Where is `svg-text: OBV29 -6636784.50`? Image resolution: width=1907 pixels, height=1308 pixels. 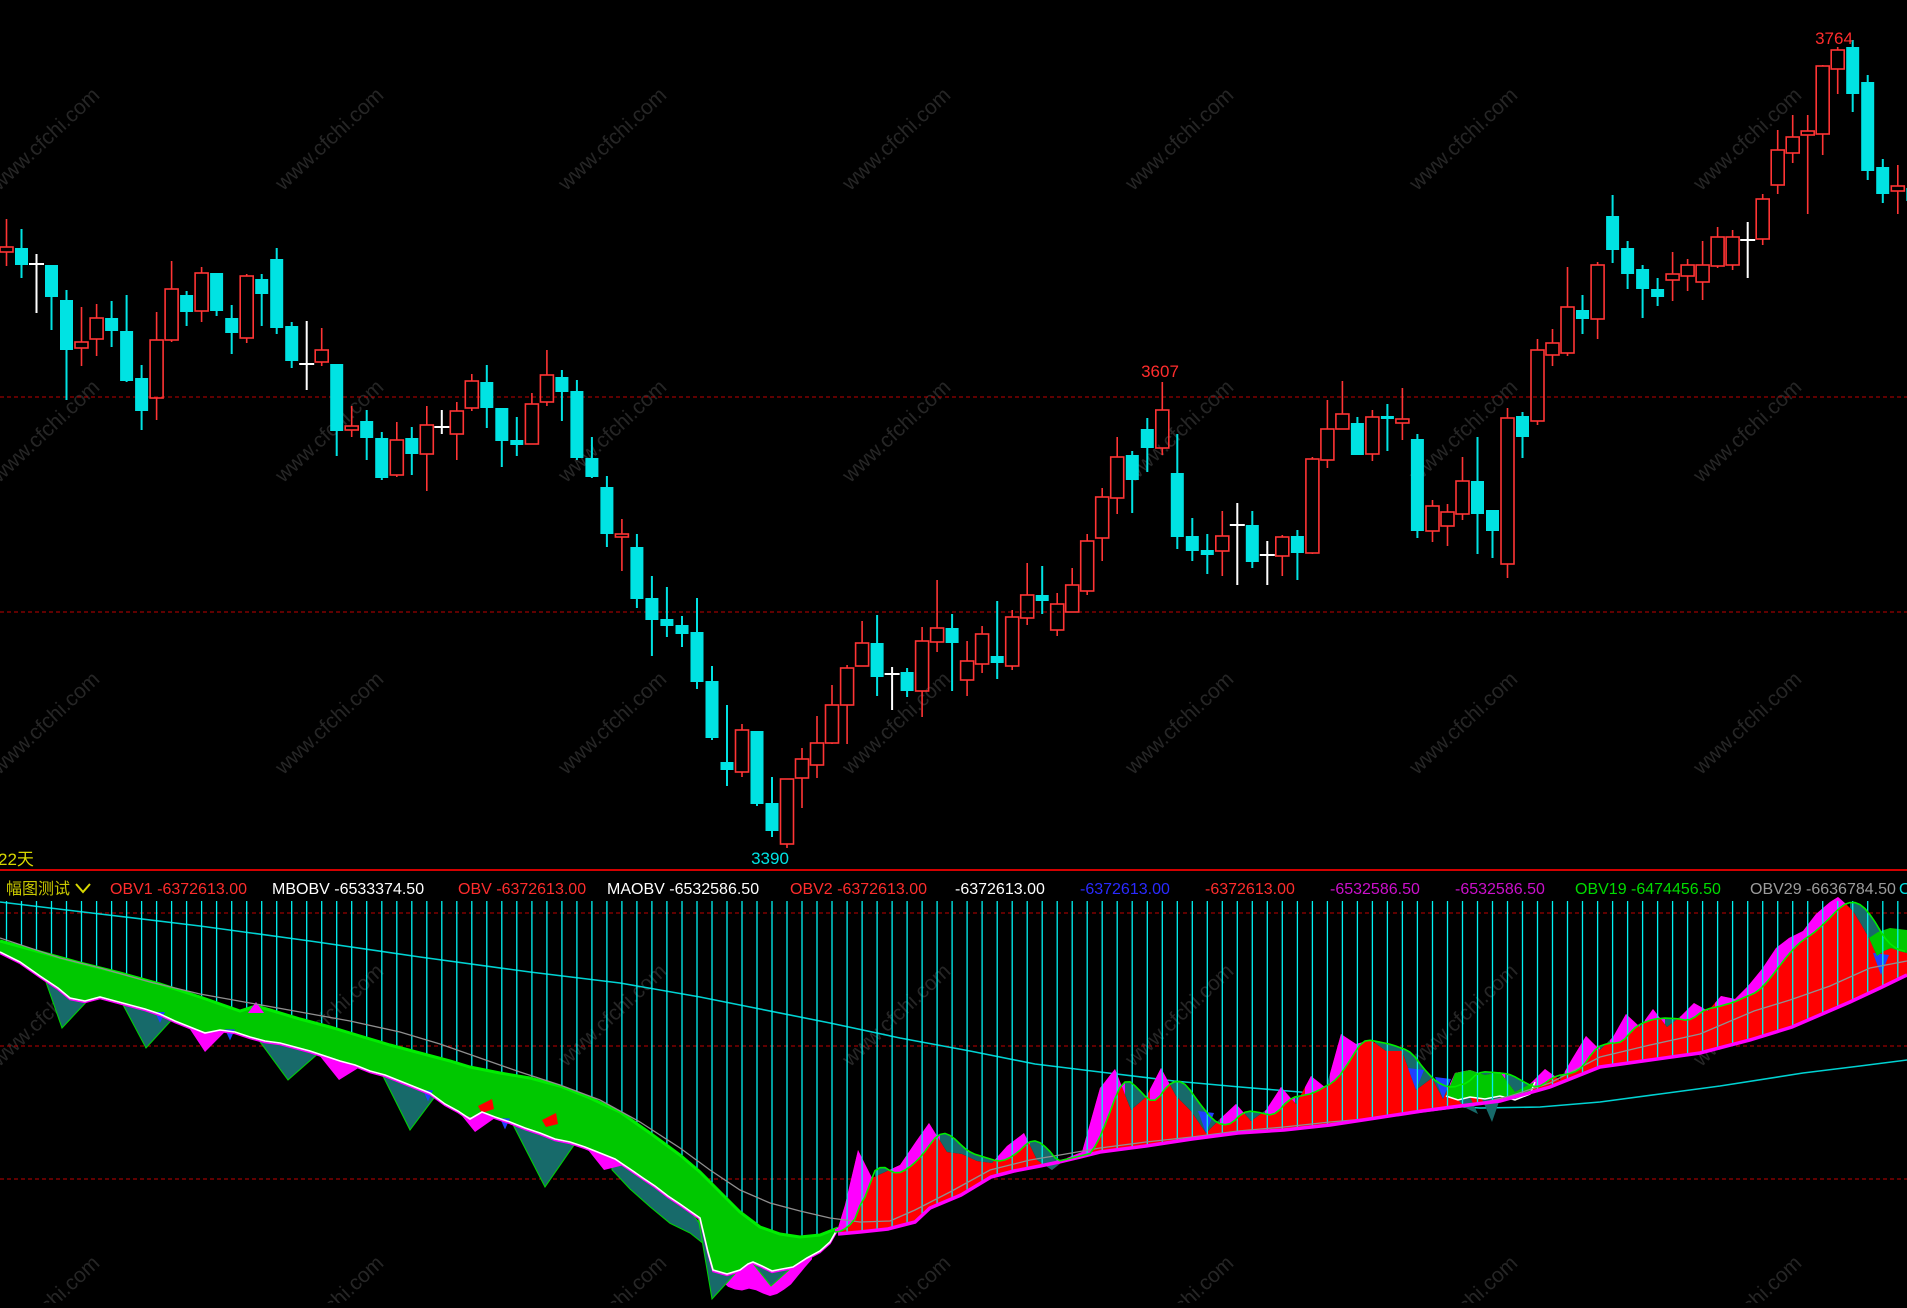 svg-text: OBV29 -6636784.50 is located at coordinates (1823, 889).